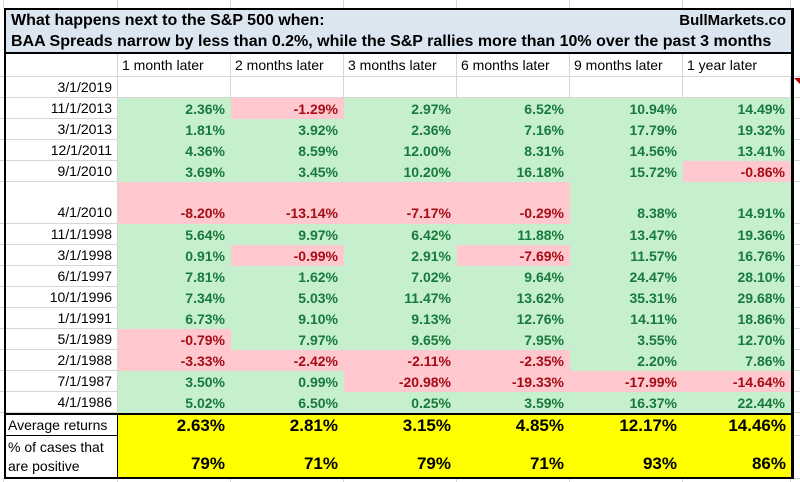  Describe the element at coordinates (737, 276) in the screenshot. I see `value-cell: 28.10%` at that location.